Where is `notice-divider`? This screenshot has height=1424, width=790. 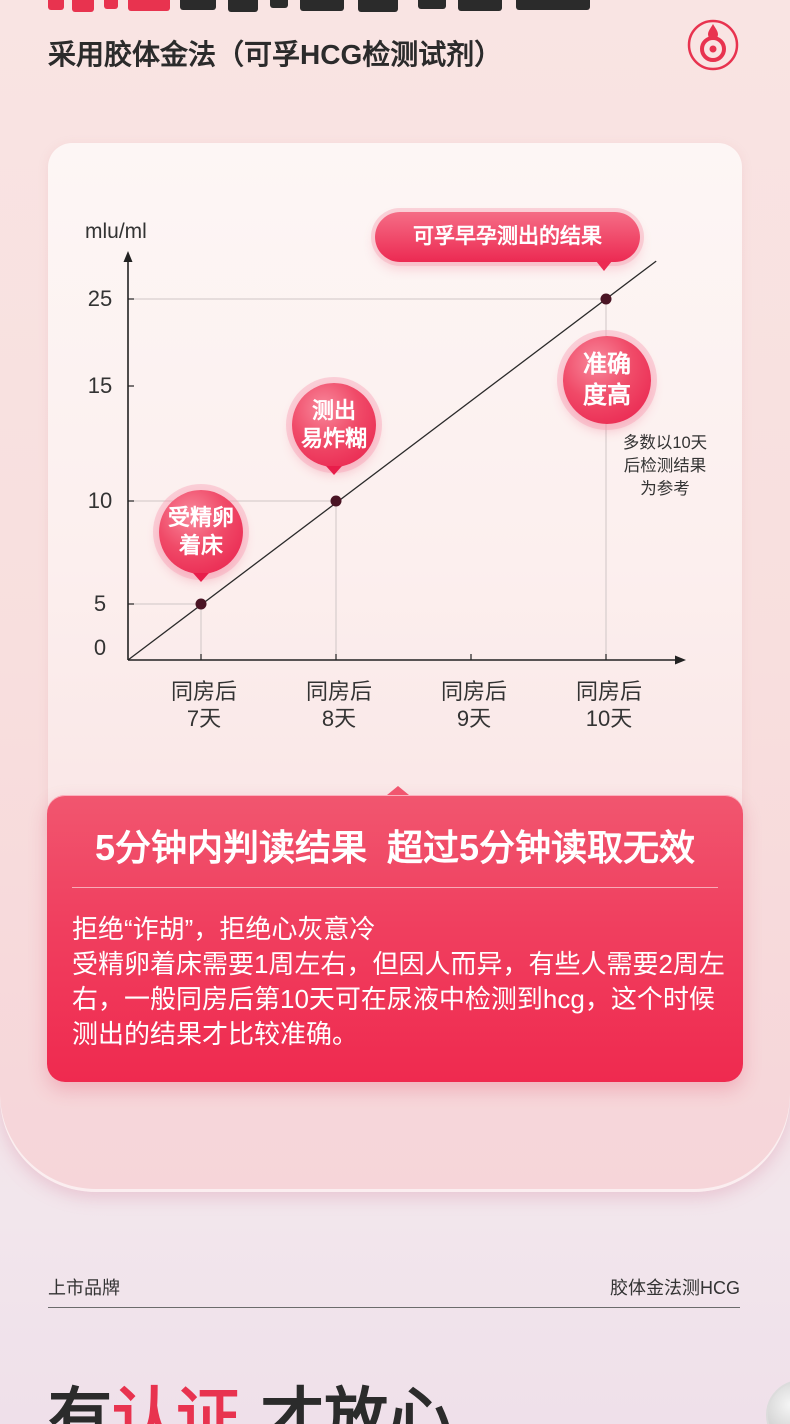 notice-divider is located at coordinates (395, 887).